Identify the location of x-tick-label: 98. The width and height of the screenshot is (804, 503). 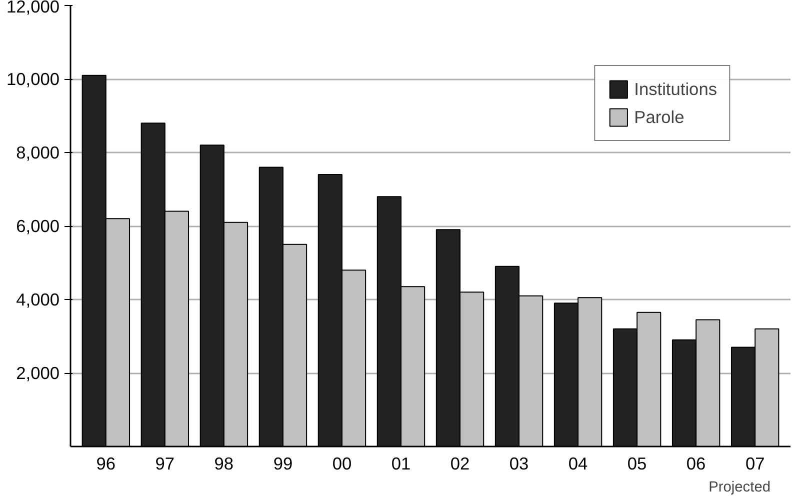
(224, 464).